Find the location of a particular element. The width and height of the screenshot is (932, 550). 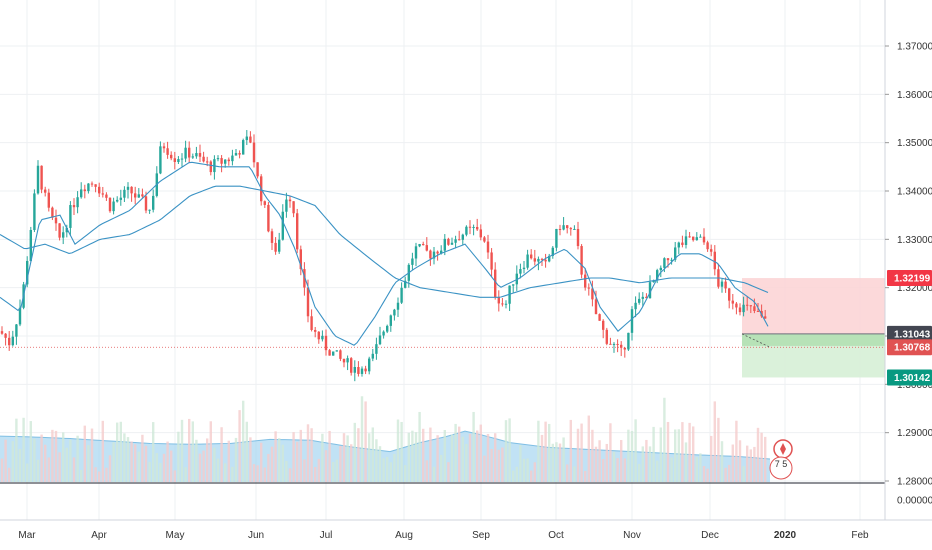

price-label-last-price is located at coordinates (909, 347).